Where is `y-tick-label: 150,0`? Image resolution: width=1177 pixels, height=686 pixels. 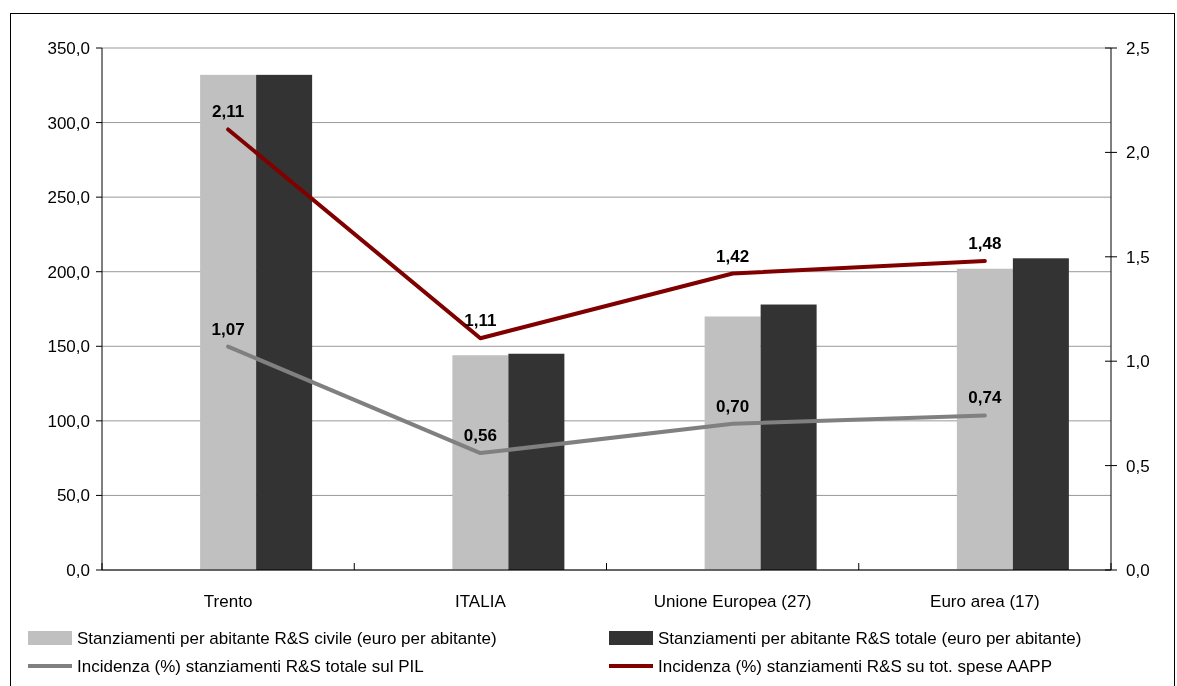
y-tick-label: 150,0 is located at coordinates (68, 347).